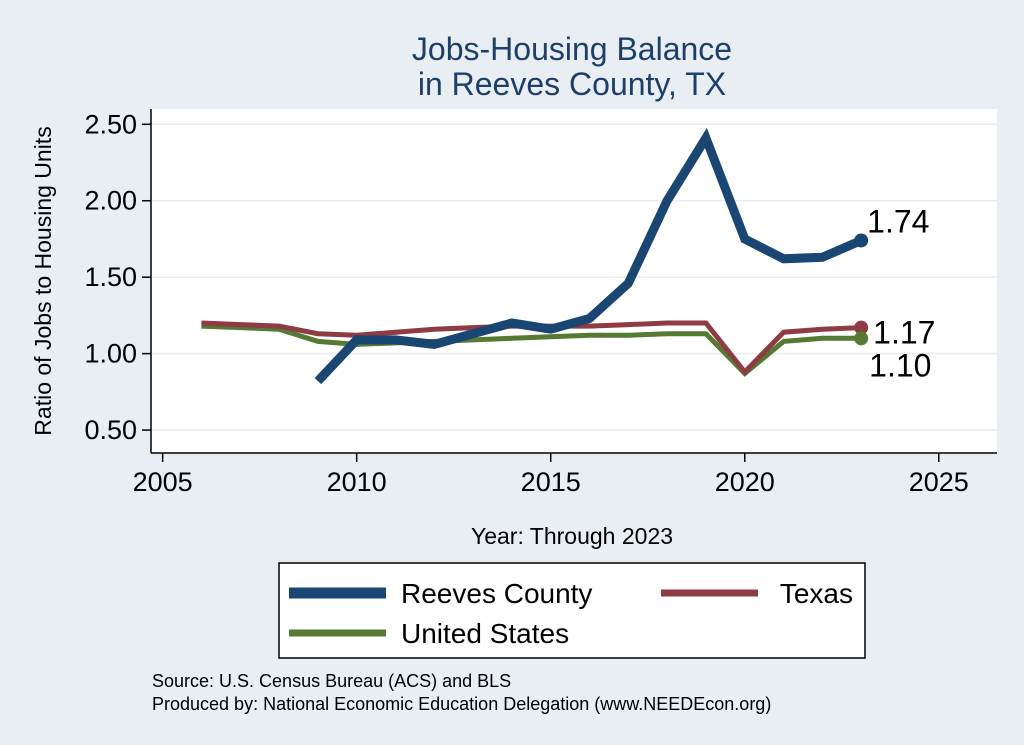 This screenshot has height=745, width=1024. I want to click on chart-subtitle: in Reeves County, TX, so click(572, 84).